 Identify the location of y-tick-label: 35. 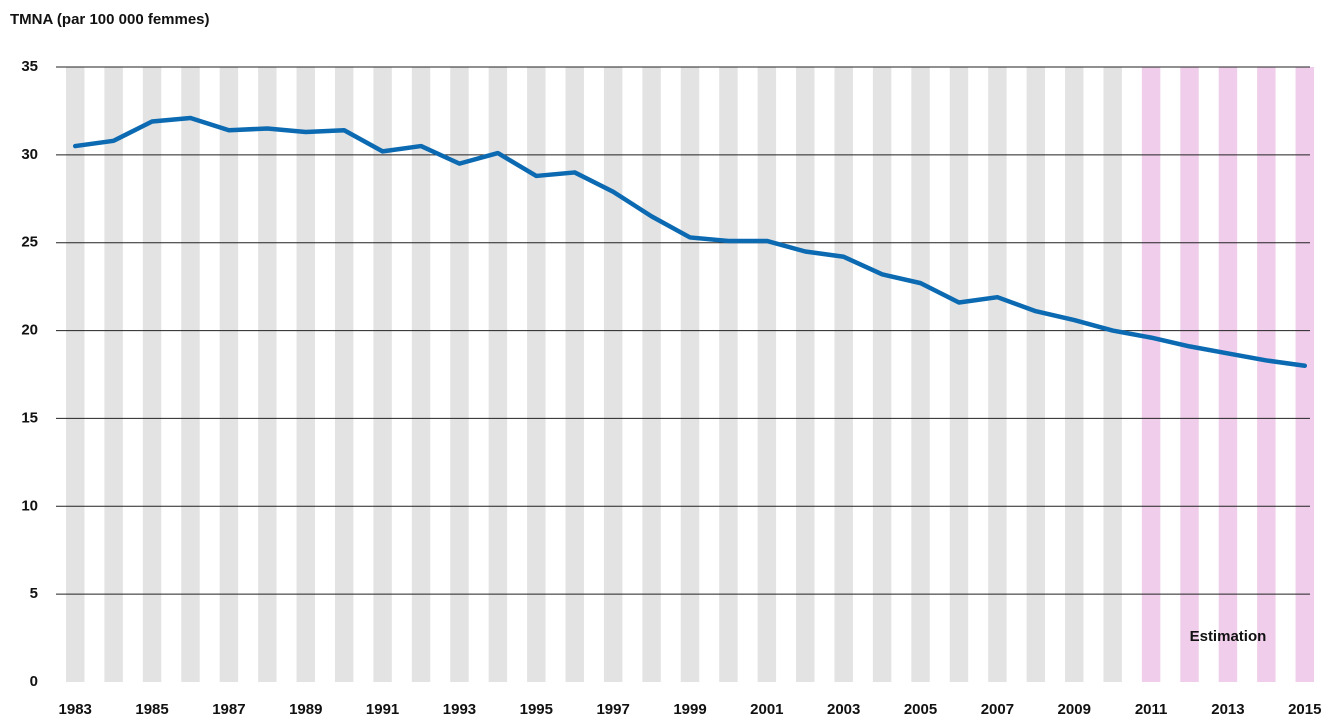
(29, 66).